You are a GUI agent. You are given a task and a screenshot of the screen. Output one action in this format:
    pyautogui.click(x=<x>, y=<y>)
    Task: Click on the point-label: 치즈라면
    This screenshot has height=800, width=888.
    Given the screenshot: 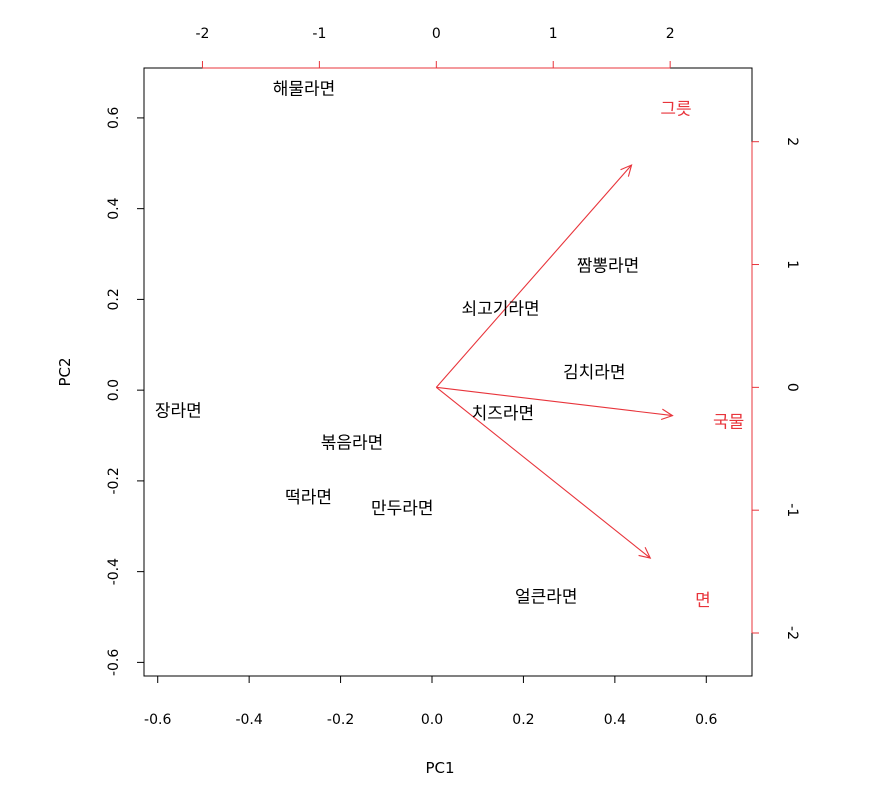 What is the action you would take?
    pyautogui.click(x=503, y=414)
    